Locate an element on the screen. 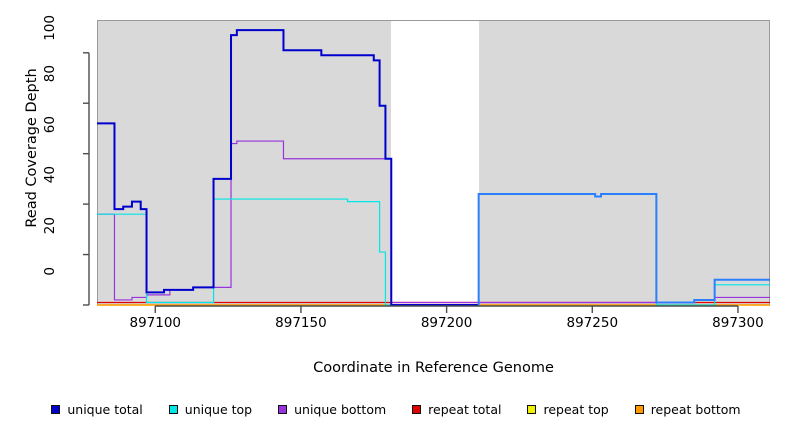  legend-item: repeat bottom is located at coordinates (687, 409).